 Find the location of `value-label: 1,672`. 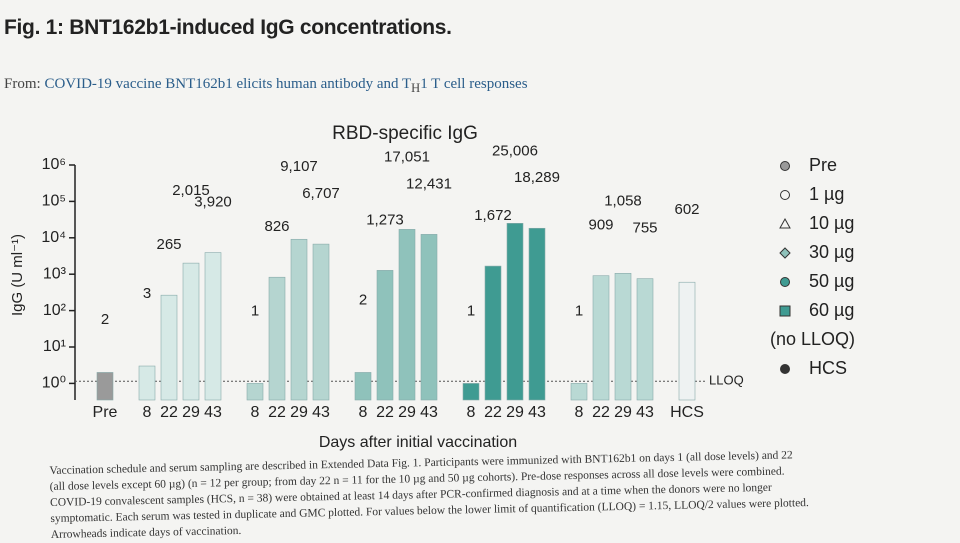

value-label: 1,672 is located at coordinates (493, 215).